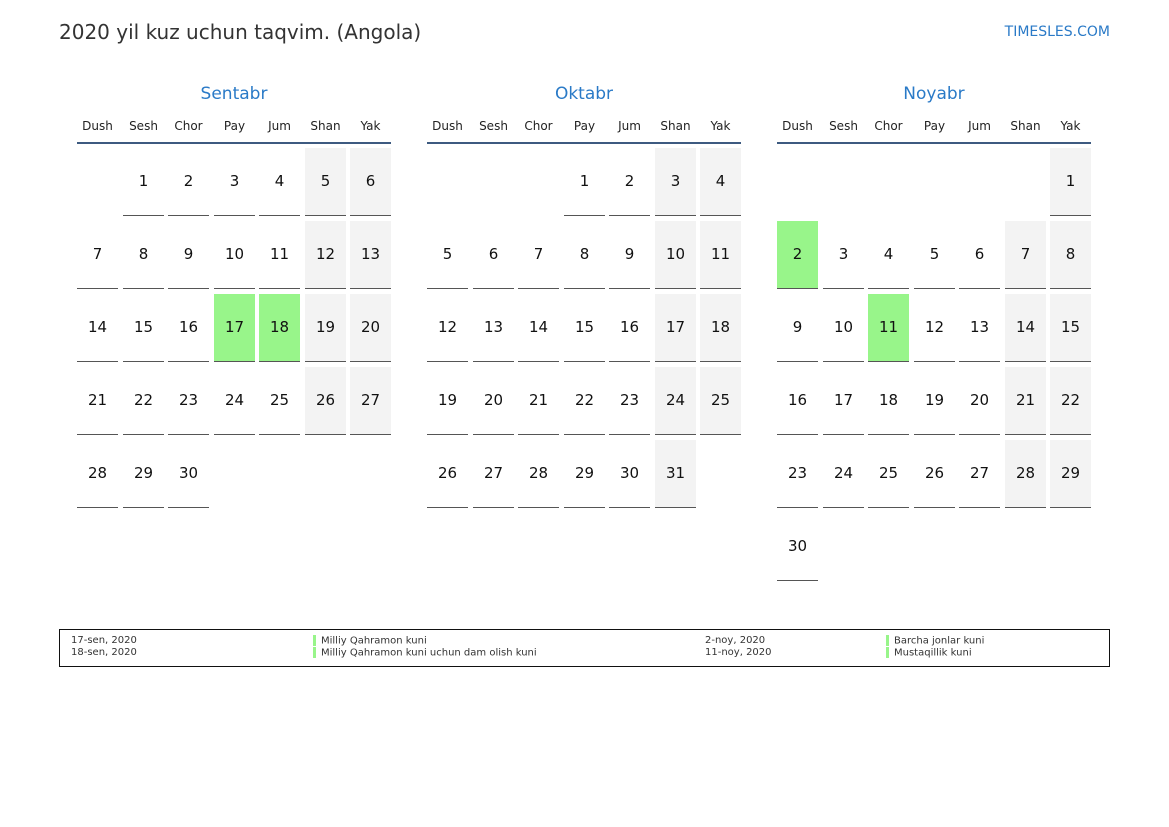  I want to click on legend-holiday-name: Barcha jonlar kuni, so click(939, 641).